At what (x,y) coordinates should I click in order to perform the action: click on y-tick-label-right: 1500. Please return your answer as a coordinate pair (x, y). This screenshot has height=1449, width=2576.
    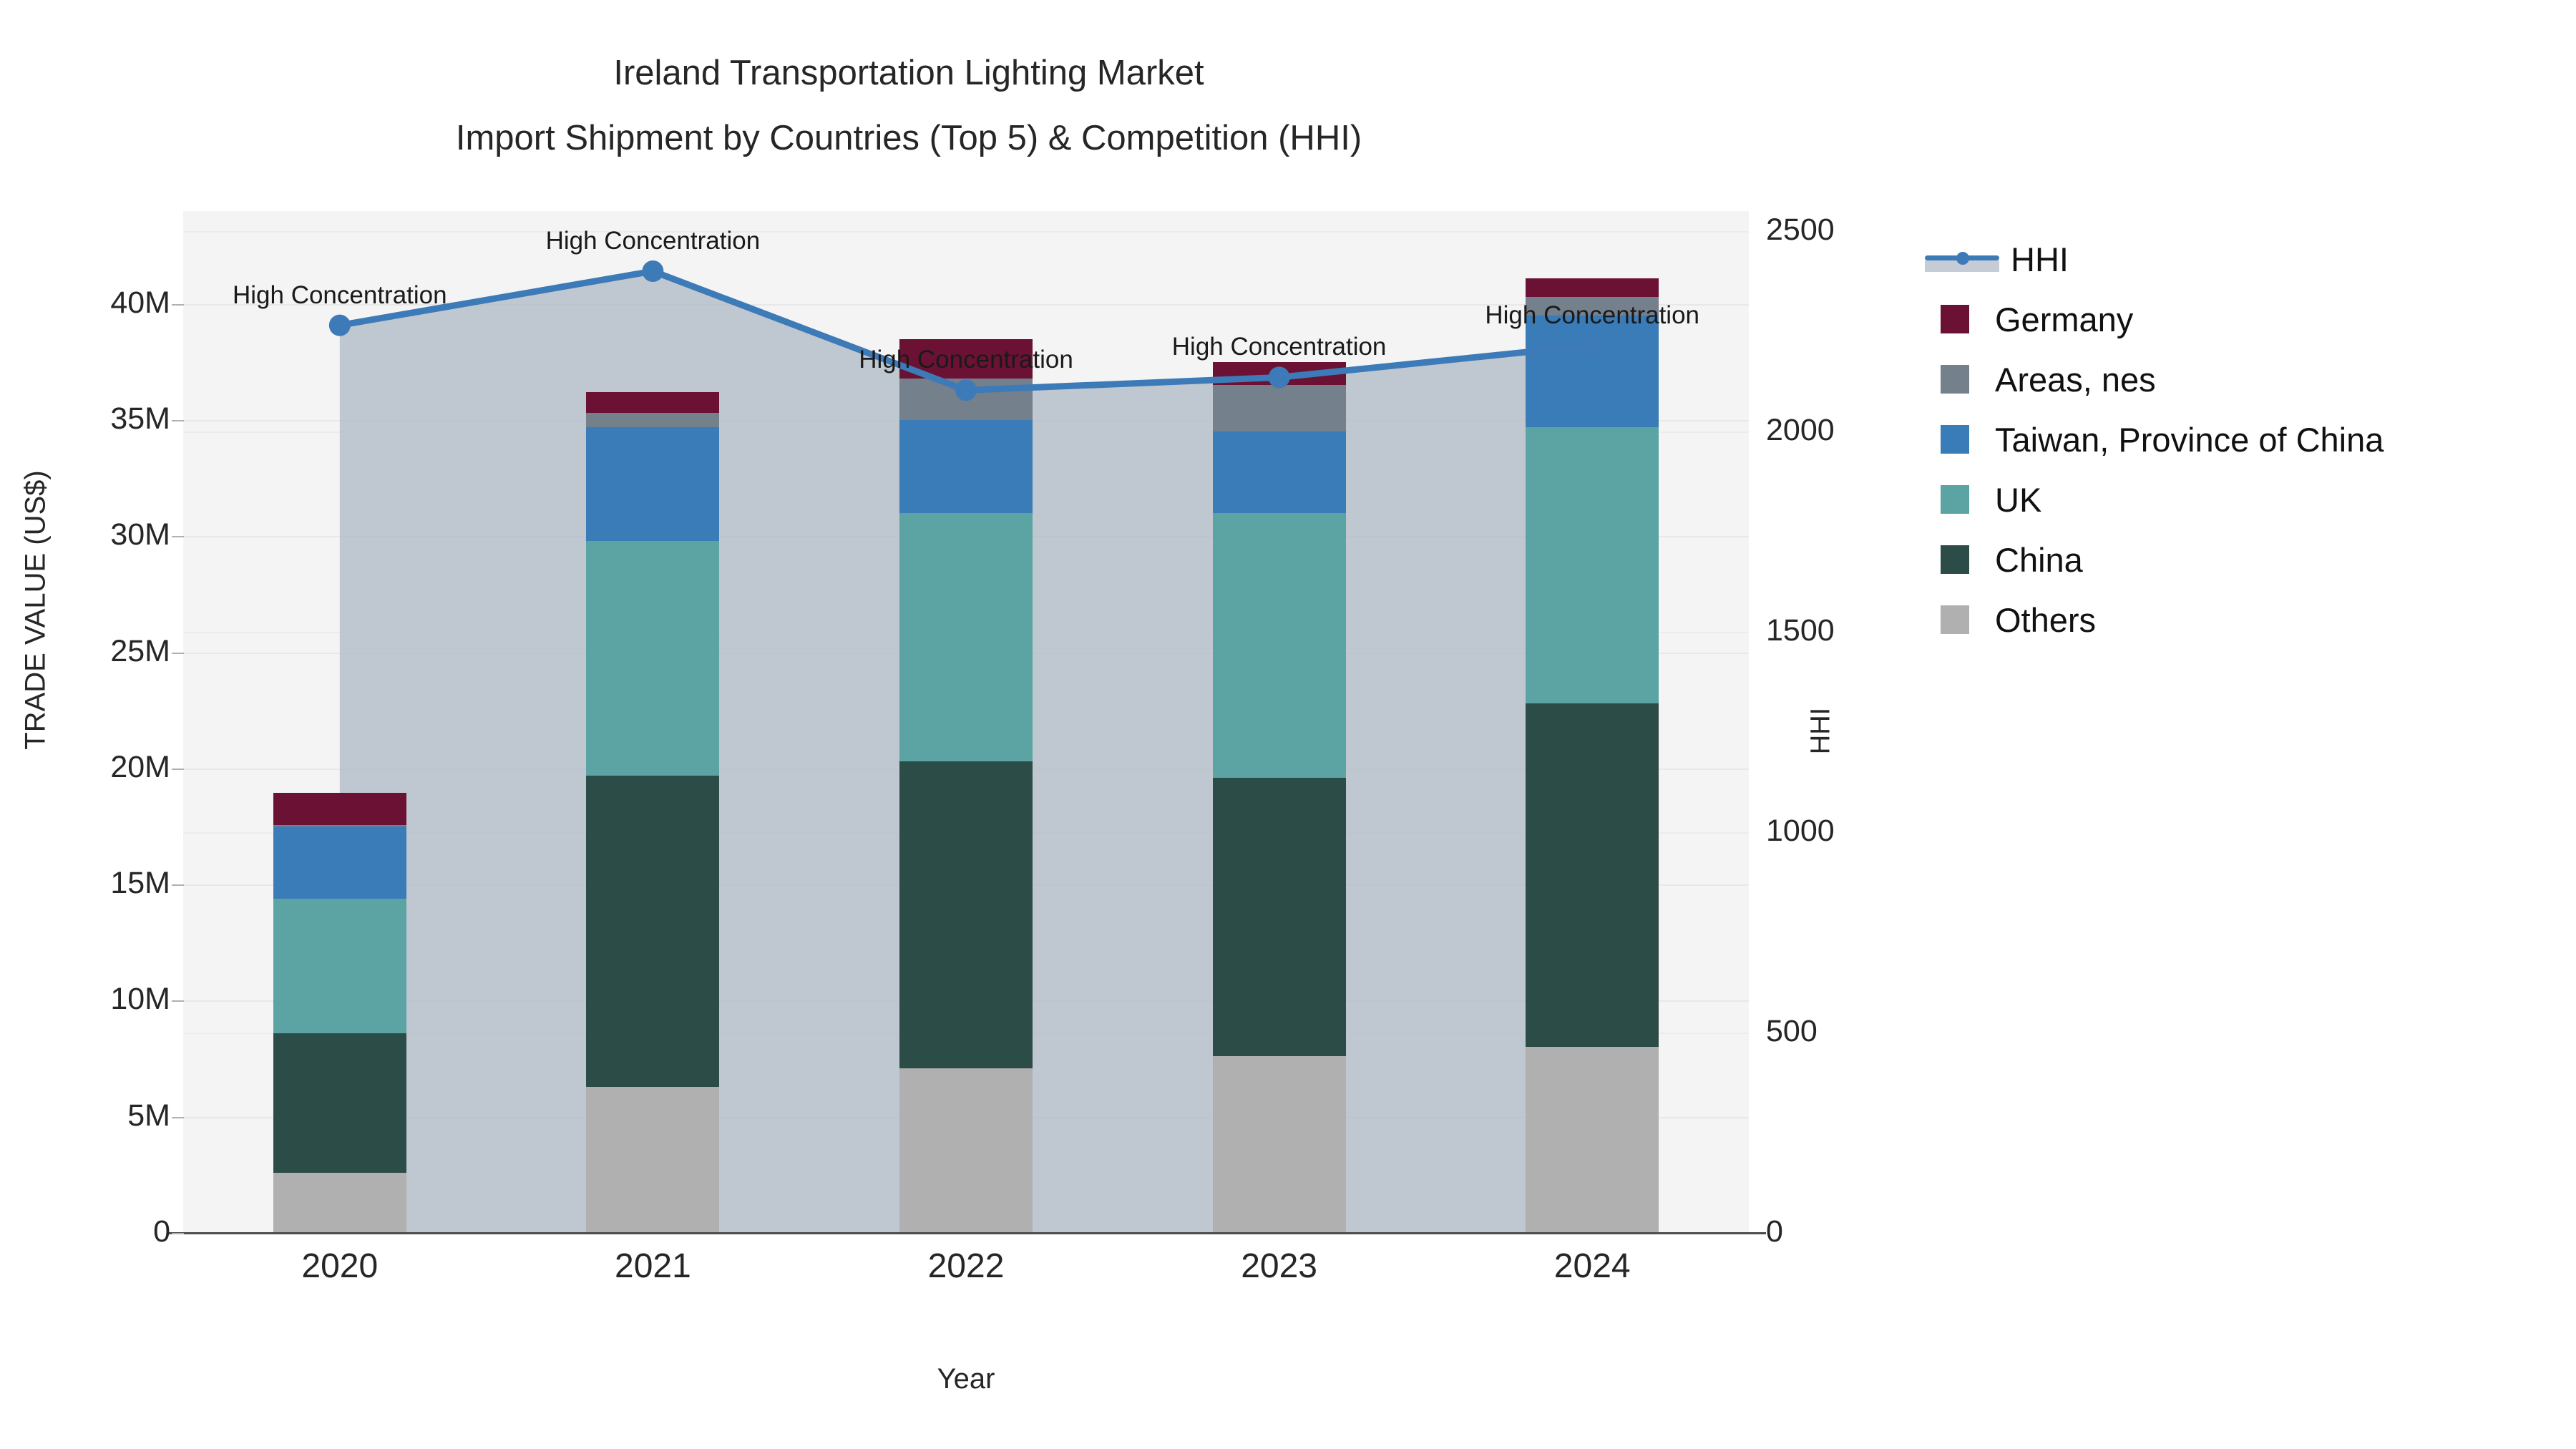
    Looking at the image, I should click on (1800, 630).